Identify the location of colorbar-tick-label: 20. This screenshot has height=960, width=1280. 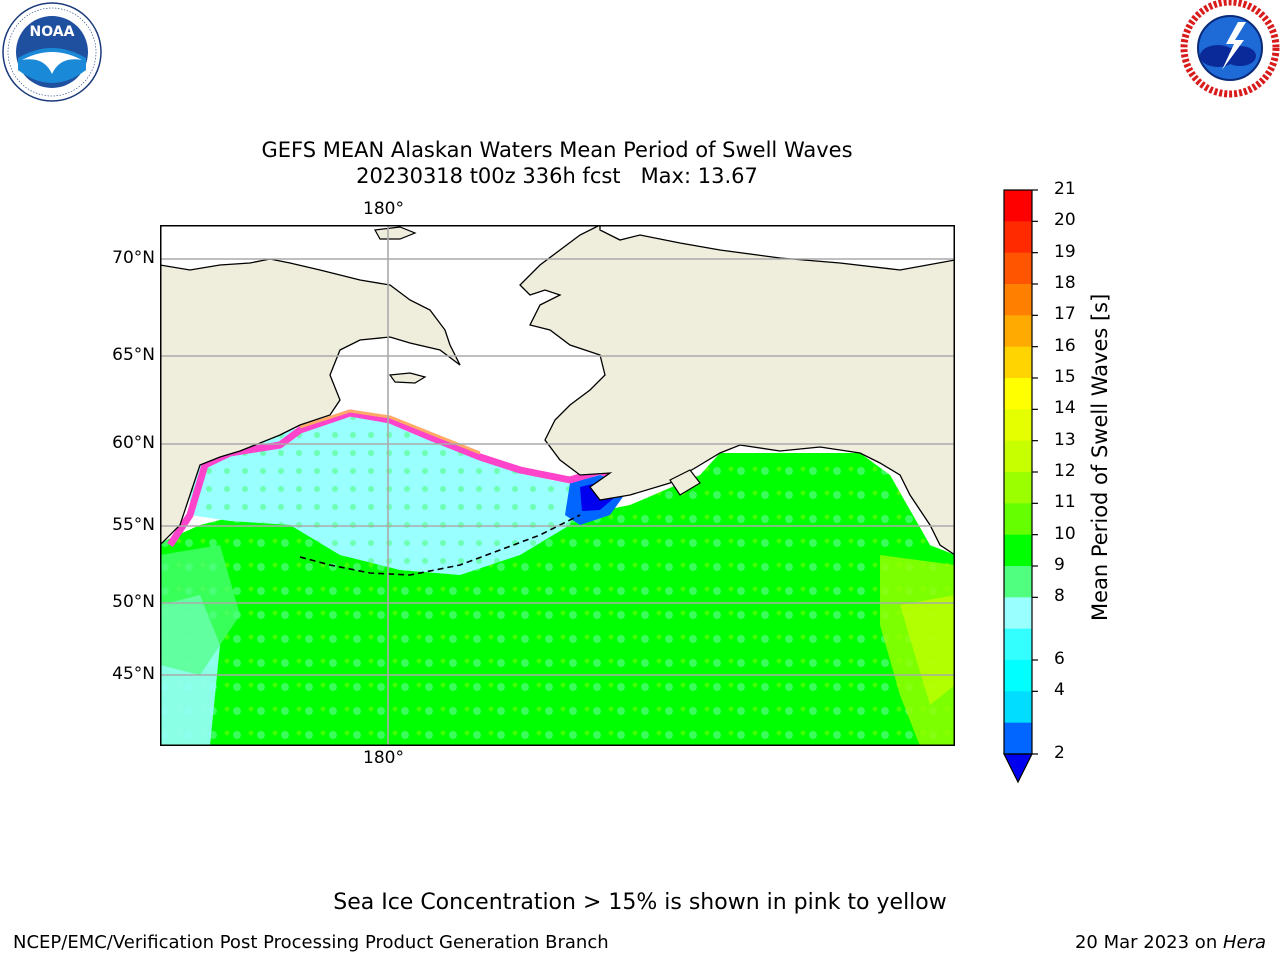
(1065, 220).